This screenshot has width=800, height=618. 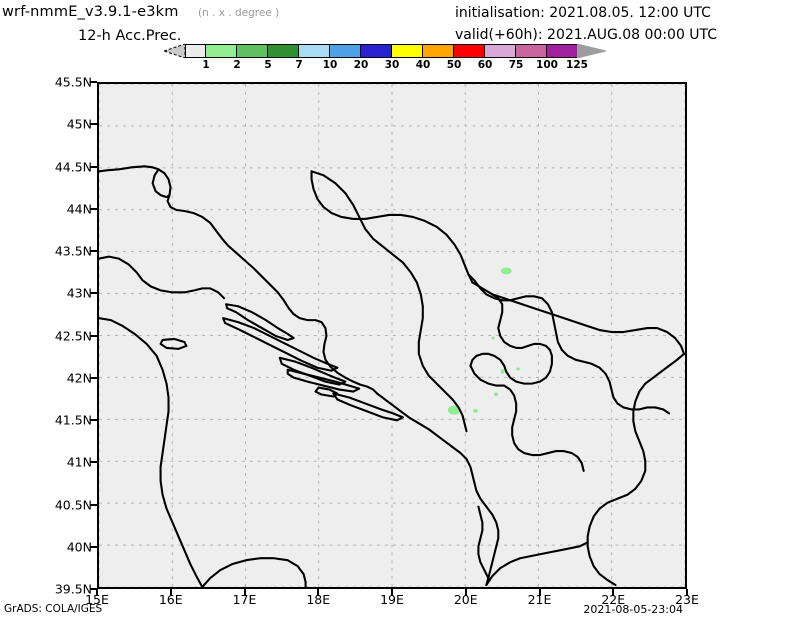 What do you see at coordinates (244, 599) in the screenshot?
I see `longitude-label: 17E` at bounding box center [244, 599].